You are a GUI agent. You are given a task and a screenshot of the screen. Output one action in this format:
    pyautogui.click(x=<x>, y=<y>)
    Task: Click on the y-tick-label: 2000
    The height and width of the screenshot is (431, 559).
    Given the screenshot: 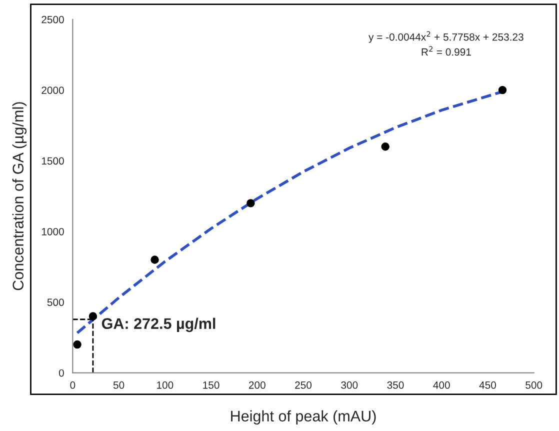 What is the action you would take?
    pyautogui.click(x=53, y=90)
    